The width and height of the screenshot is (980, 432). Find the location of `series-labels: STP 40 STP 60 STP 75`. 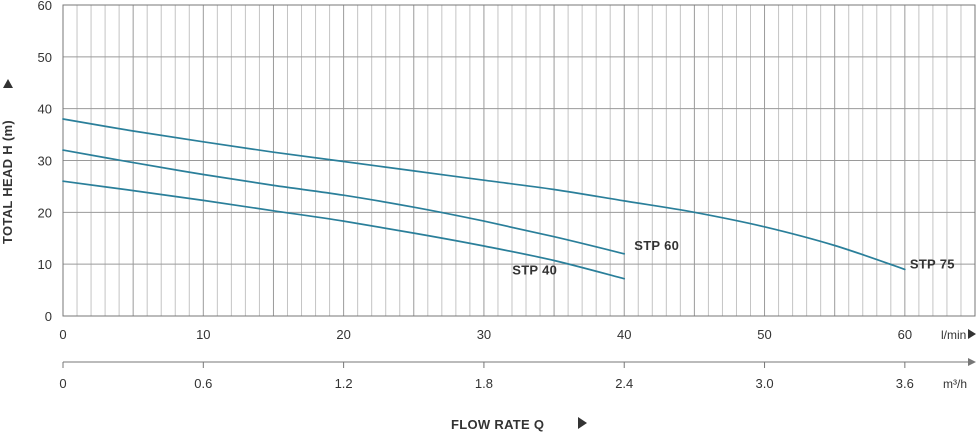

series-labels: STP 40 STP 60 STP 75 is located at coordinates (733, 258).